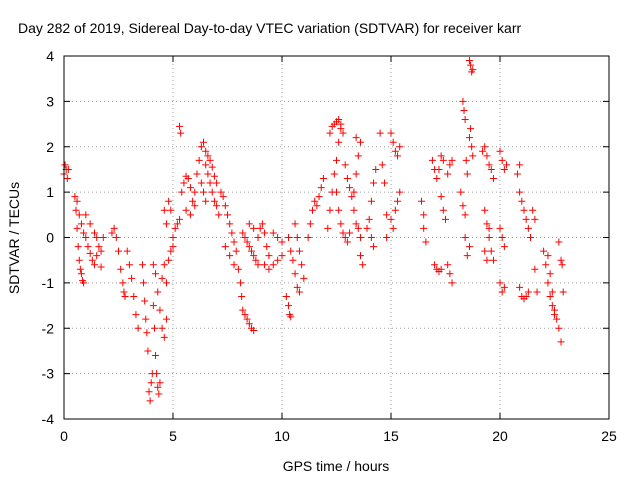  Describe the element at coordinates (173, 436) in the screenshot. I see `x-tick-label: 5` at that location.